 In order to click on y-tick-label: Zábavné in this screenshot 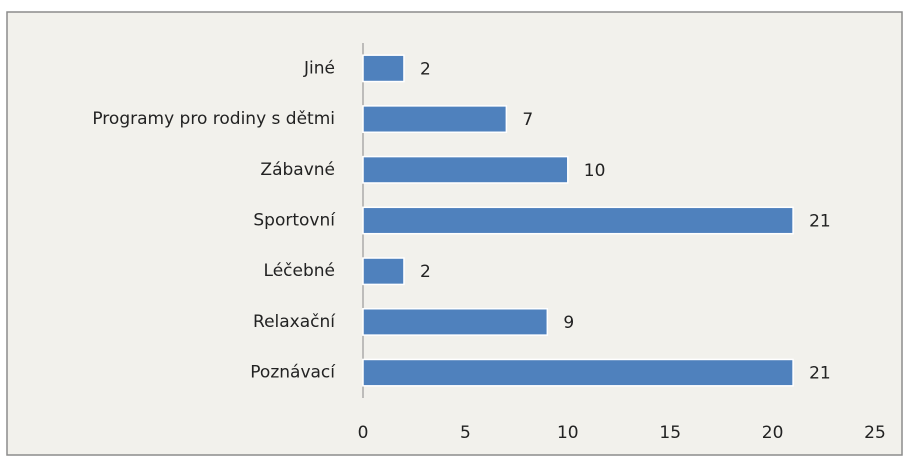, I will do `click(297, 170)`.